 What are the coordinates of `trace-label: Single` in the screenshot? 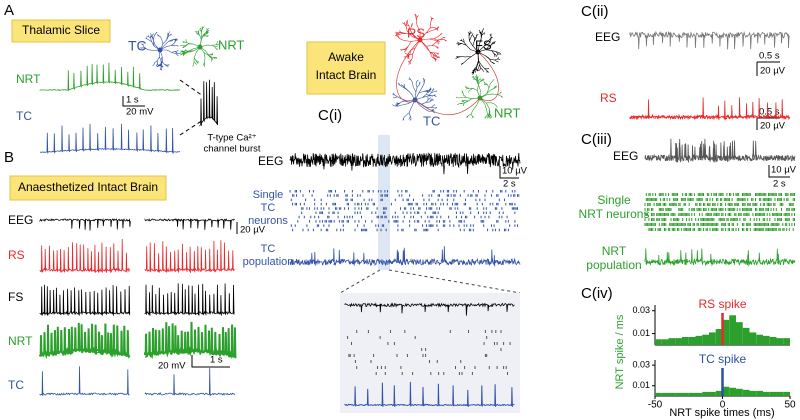 It's located at (614, 200).